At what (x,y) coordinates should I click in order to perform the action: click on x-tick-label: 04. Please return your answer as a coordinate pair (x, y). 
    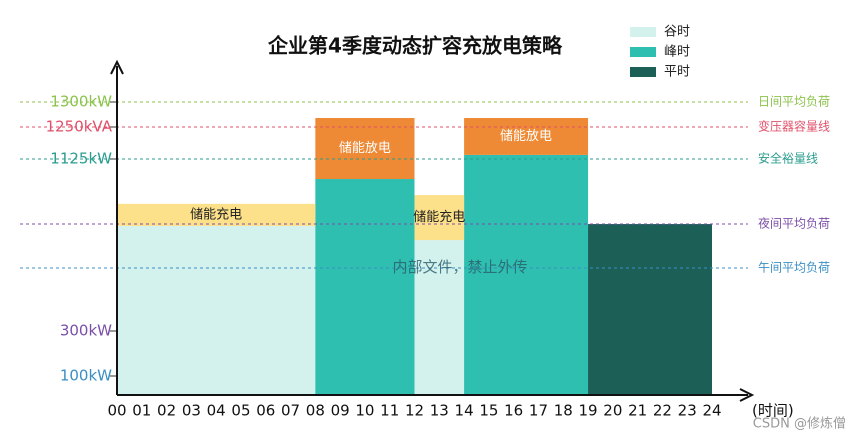
    Looking at the image, I should click on (216, 411).